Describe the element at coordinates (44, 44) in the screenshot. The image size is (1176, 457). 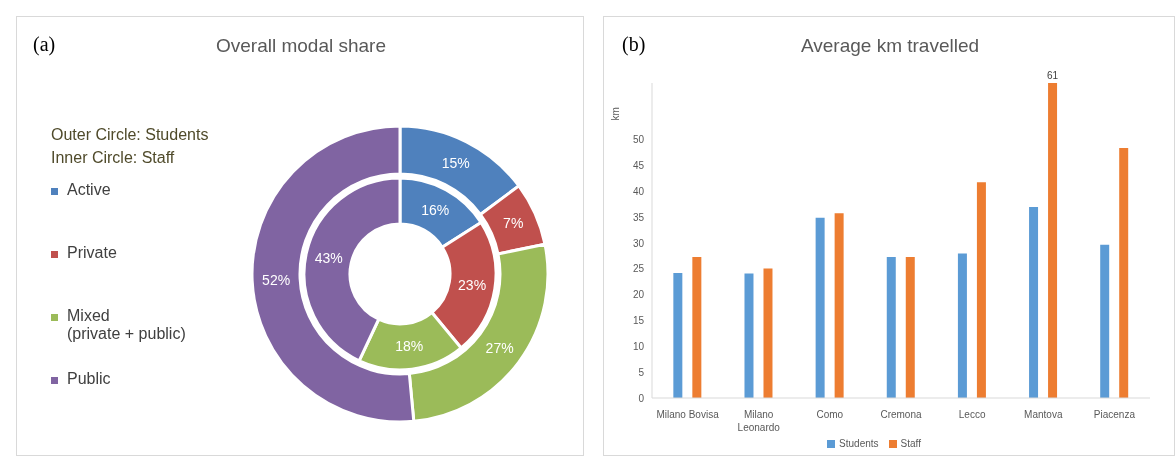
I see `text: (a)` at that location.